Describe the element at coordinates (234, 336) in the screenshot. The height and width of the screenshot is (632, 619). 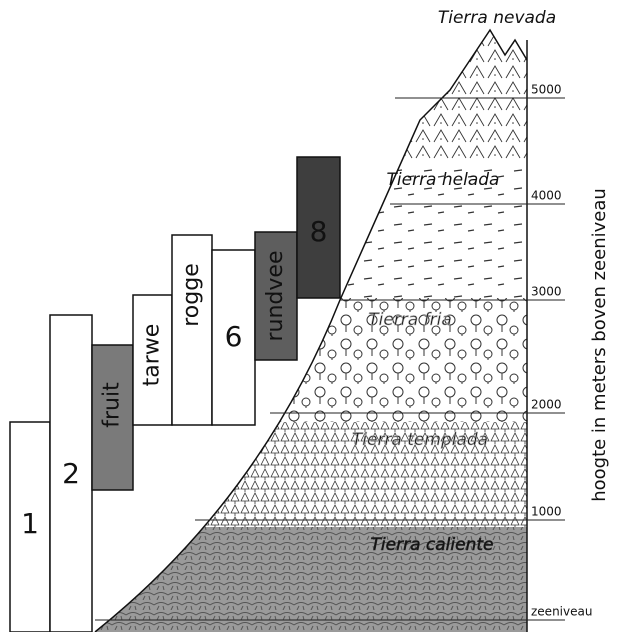
I see `bar-label: 6` at that location.